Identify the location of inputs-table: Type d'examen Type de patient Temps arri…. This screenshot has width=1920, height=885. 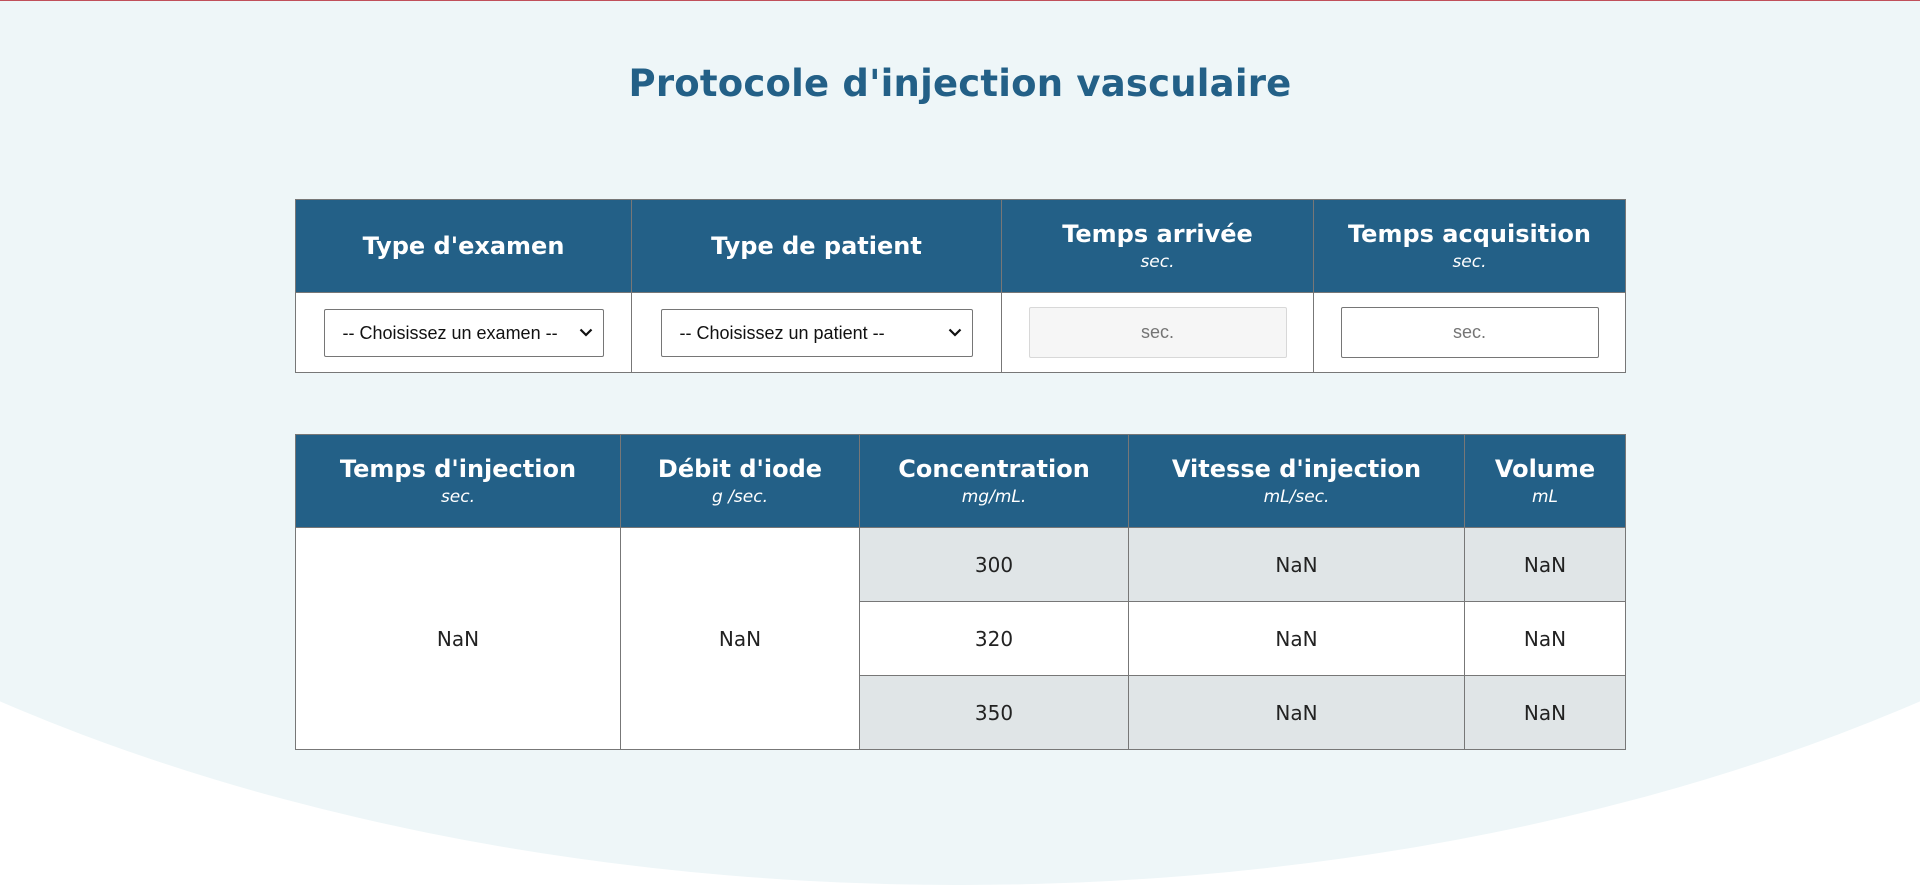
(960, 286).